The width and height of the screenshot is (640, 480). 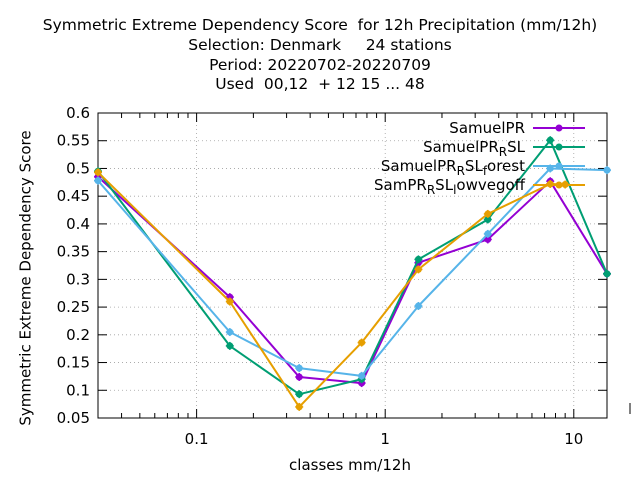 I want to click on x-tick-label: 10, so click(x=573, y=439).